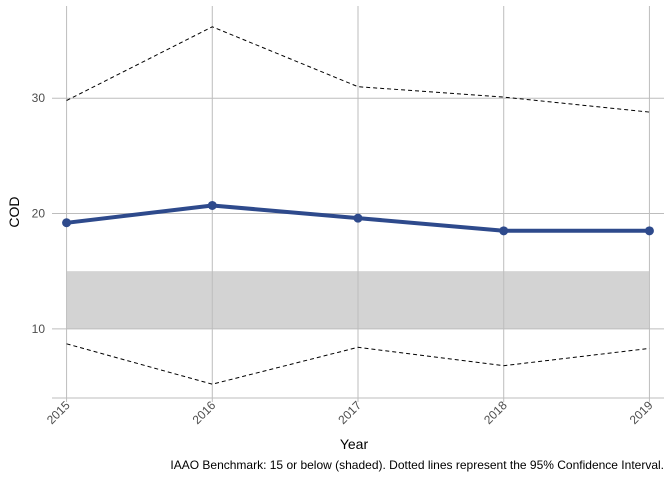 This screenshot has height=480, width=672. I want to click on cod-point-2016, so click(212, 205).